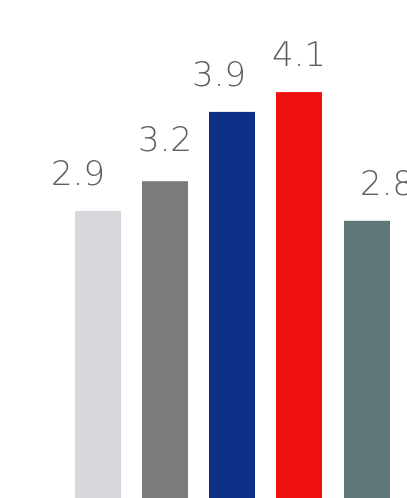 The width and height of the screenshot is (407, 498). Describe the element at coordinates (299, 55) in the screenshot. I see `bar-value-label-4: 4.1` at that location.